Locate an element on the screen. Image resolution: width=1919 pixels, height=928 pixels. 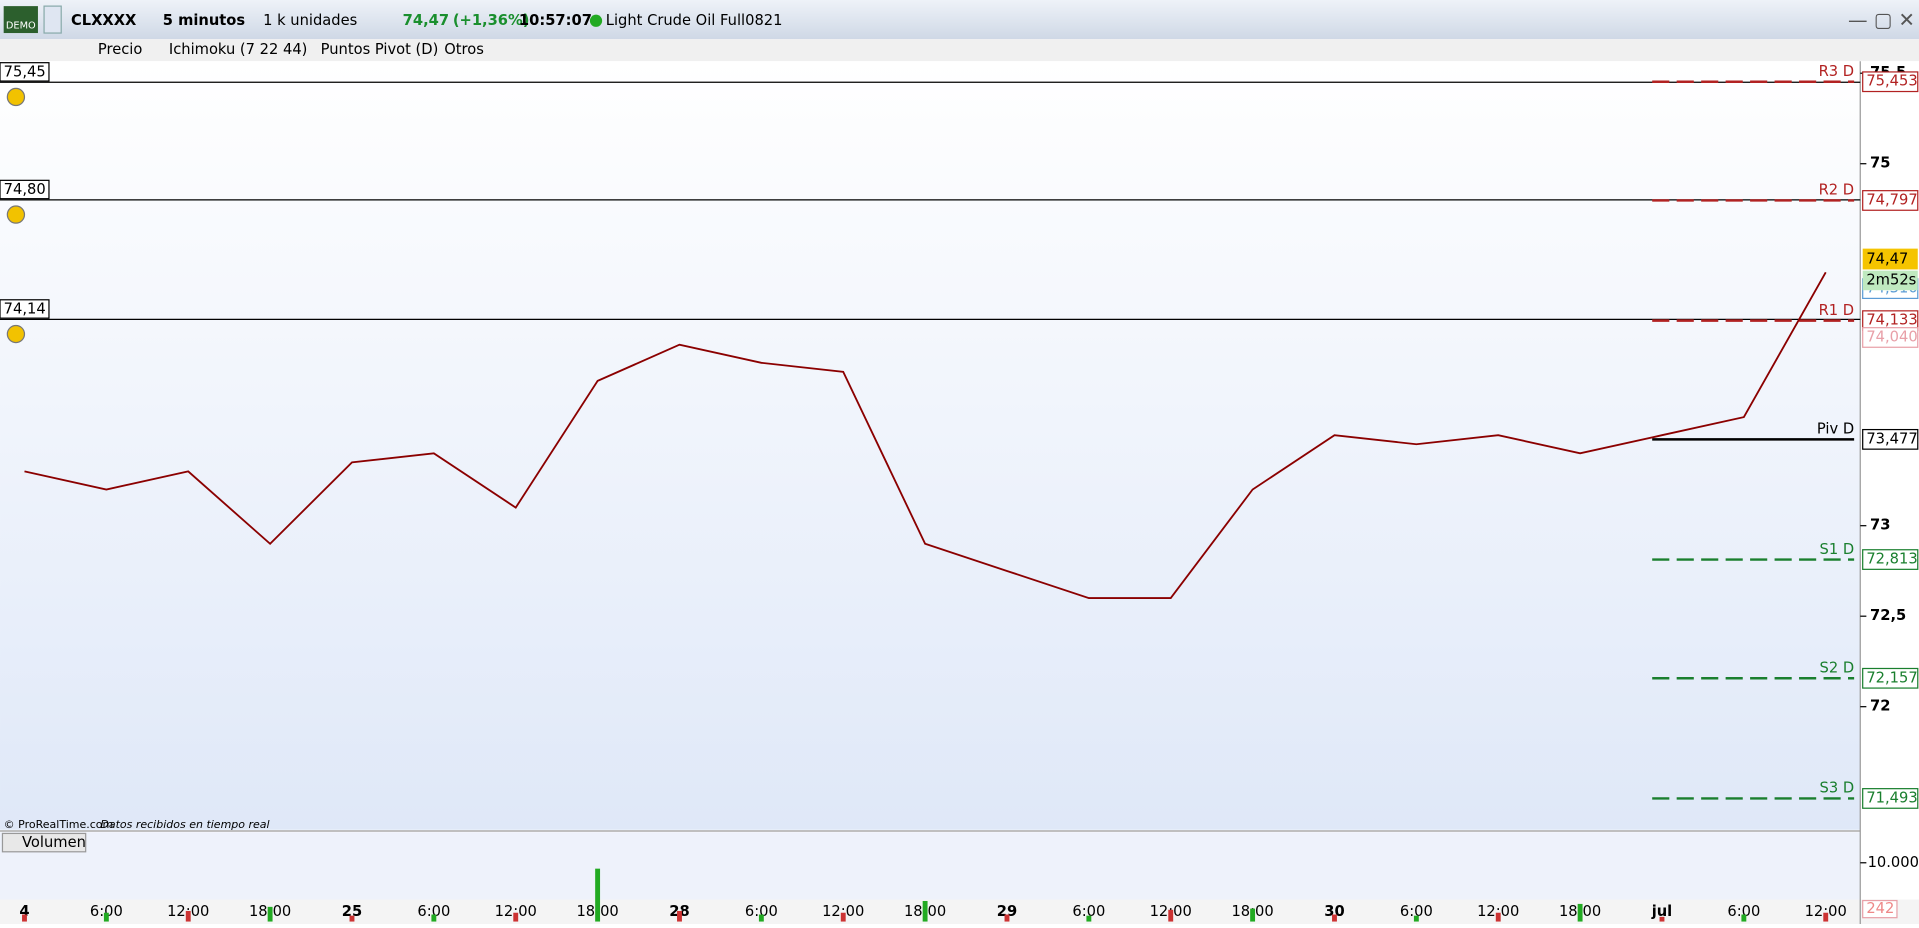
volume-last-box is located at coordinates (1880, 909).